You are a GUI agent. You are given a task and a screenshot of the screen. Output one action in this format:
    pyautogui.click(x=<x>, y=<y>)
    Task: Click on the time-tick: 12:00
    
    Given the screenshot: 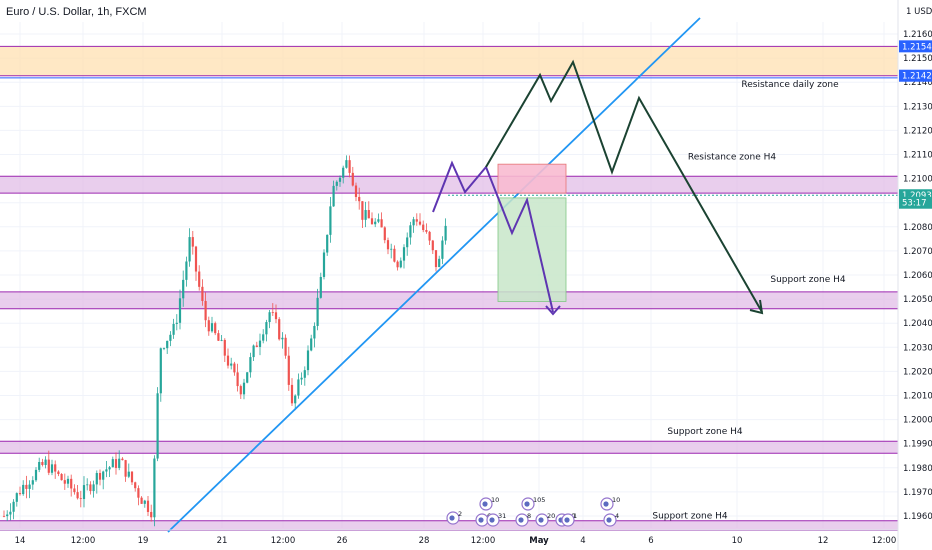 What is the action you would take?
    pyautogui.click(x=884, y=541)
    